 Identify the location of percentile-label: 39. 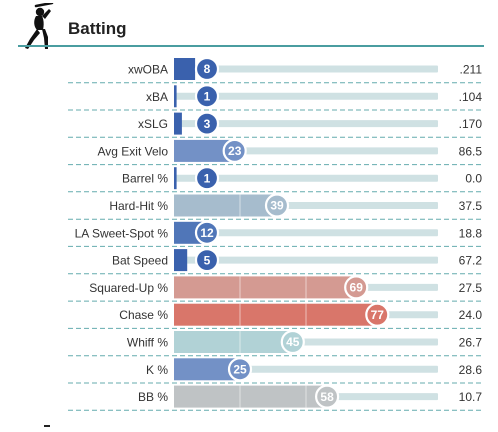
(277, 206).